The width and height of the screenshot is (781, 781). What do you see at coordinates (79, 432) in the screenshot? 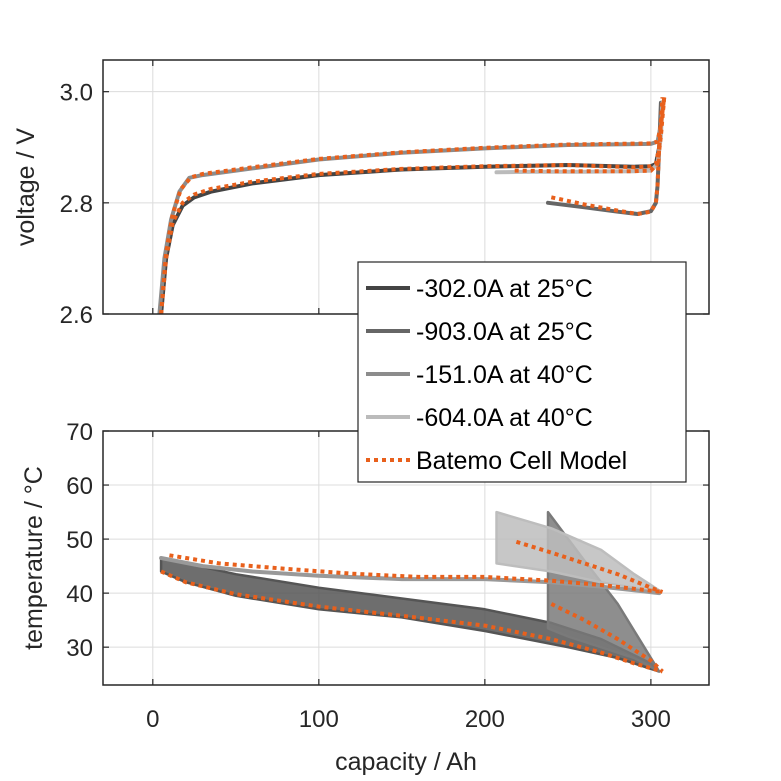
I see `y-tick-label: 70` at bounding box center [79, 432].